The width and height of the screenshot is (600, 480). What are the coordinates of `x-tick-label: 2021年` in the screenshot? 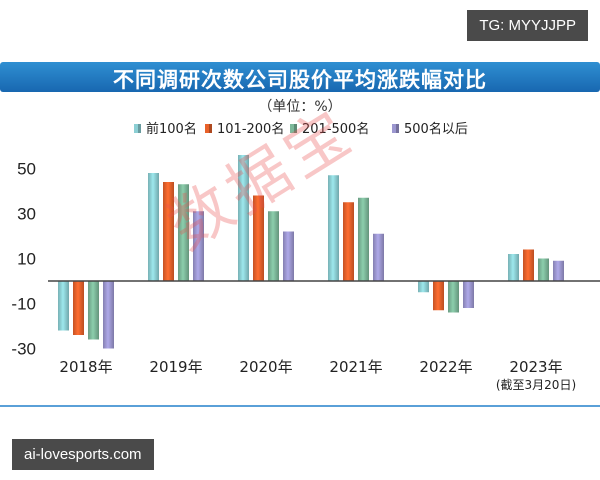 It's located at (355, 367).